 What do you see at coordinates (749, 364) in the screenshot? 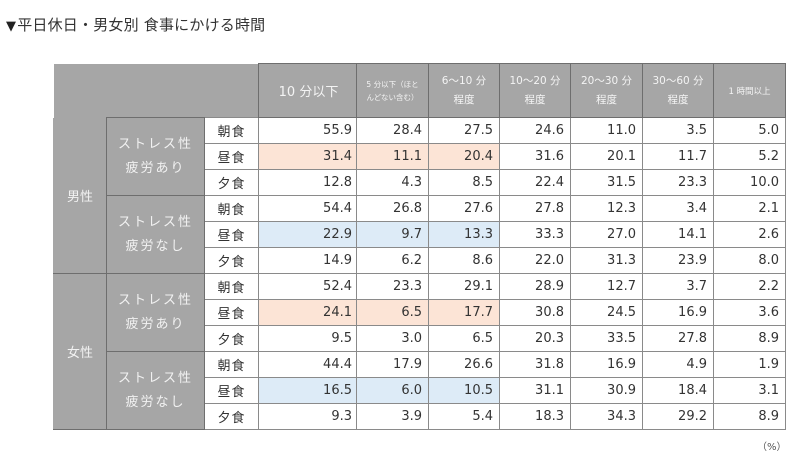
I see `value-cell: 1.9` at bounding box center [749, 364].